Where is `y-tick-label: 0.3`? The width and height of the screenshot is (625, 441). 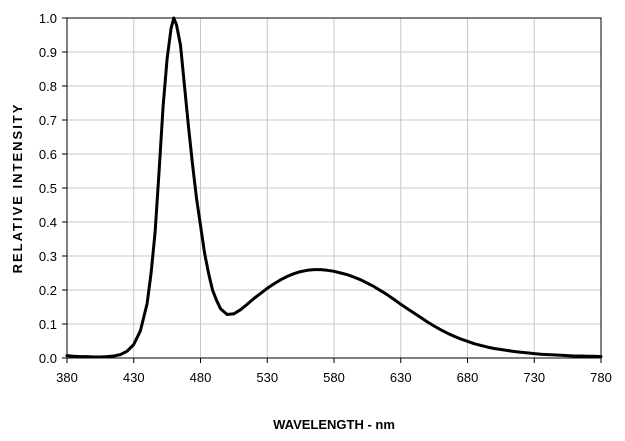
y-tick-label: 0.3 is located at coordinates (48, 256).